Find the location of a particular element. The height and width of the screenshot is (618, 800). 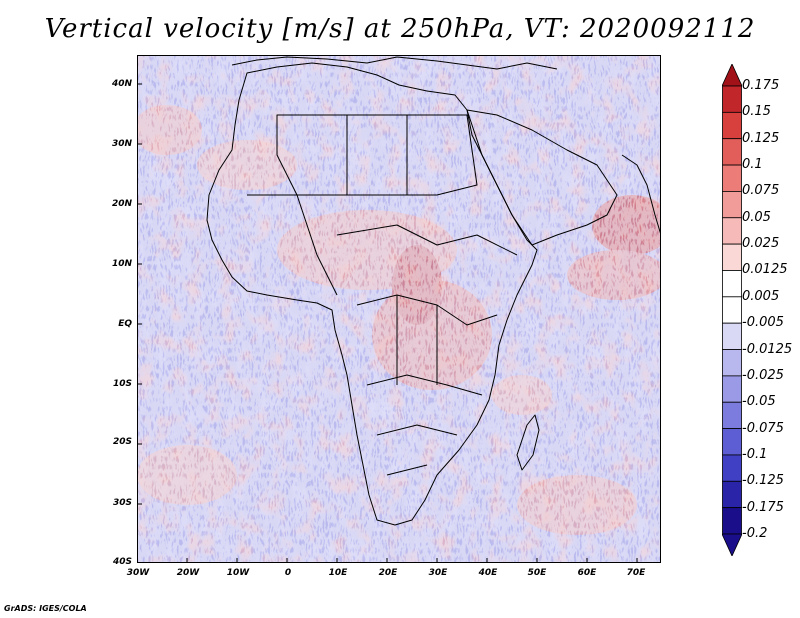

lat-label-eq: EQ is located at coordinates (125, 324).